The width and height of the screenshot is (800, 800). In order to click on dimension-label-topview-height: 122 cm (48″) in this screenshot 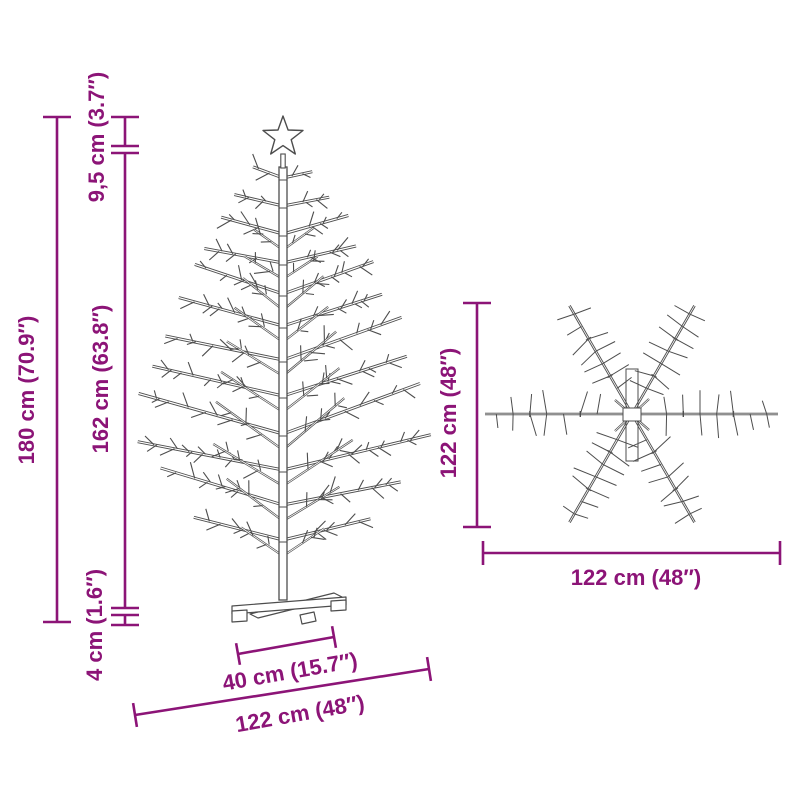, I will do `click(448, 413)`.